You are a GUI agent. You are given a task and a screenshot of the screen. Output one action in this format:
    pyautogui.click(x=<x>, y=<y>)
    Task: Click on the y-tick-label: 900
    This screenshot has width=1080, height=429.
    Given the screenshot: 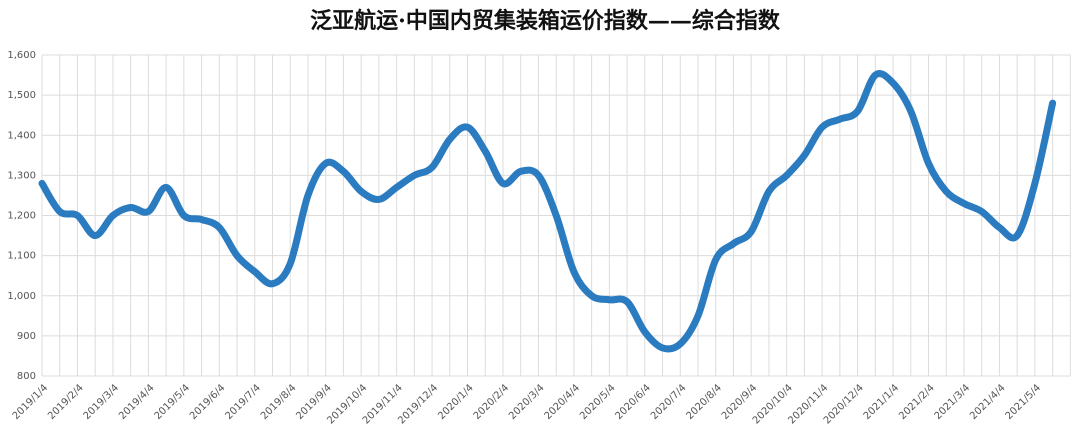 What is the action you would take?
    pyautogui.click(x=26, y=336)
    